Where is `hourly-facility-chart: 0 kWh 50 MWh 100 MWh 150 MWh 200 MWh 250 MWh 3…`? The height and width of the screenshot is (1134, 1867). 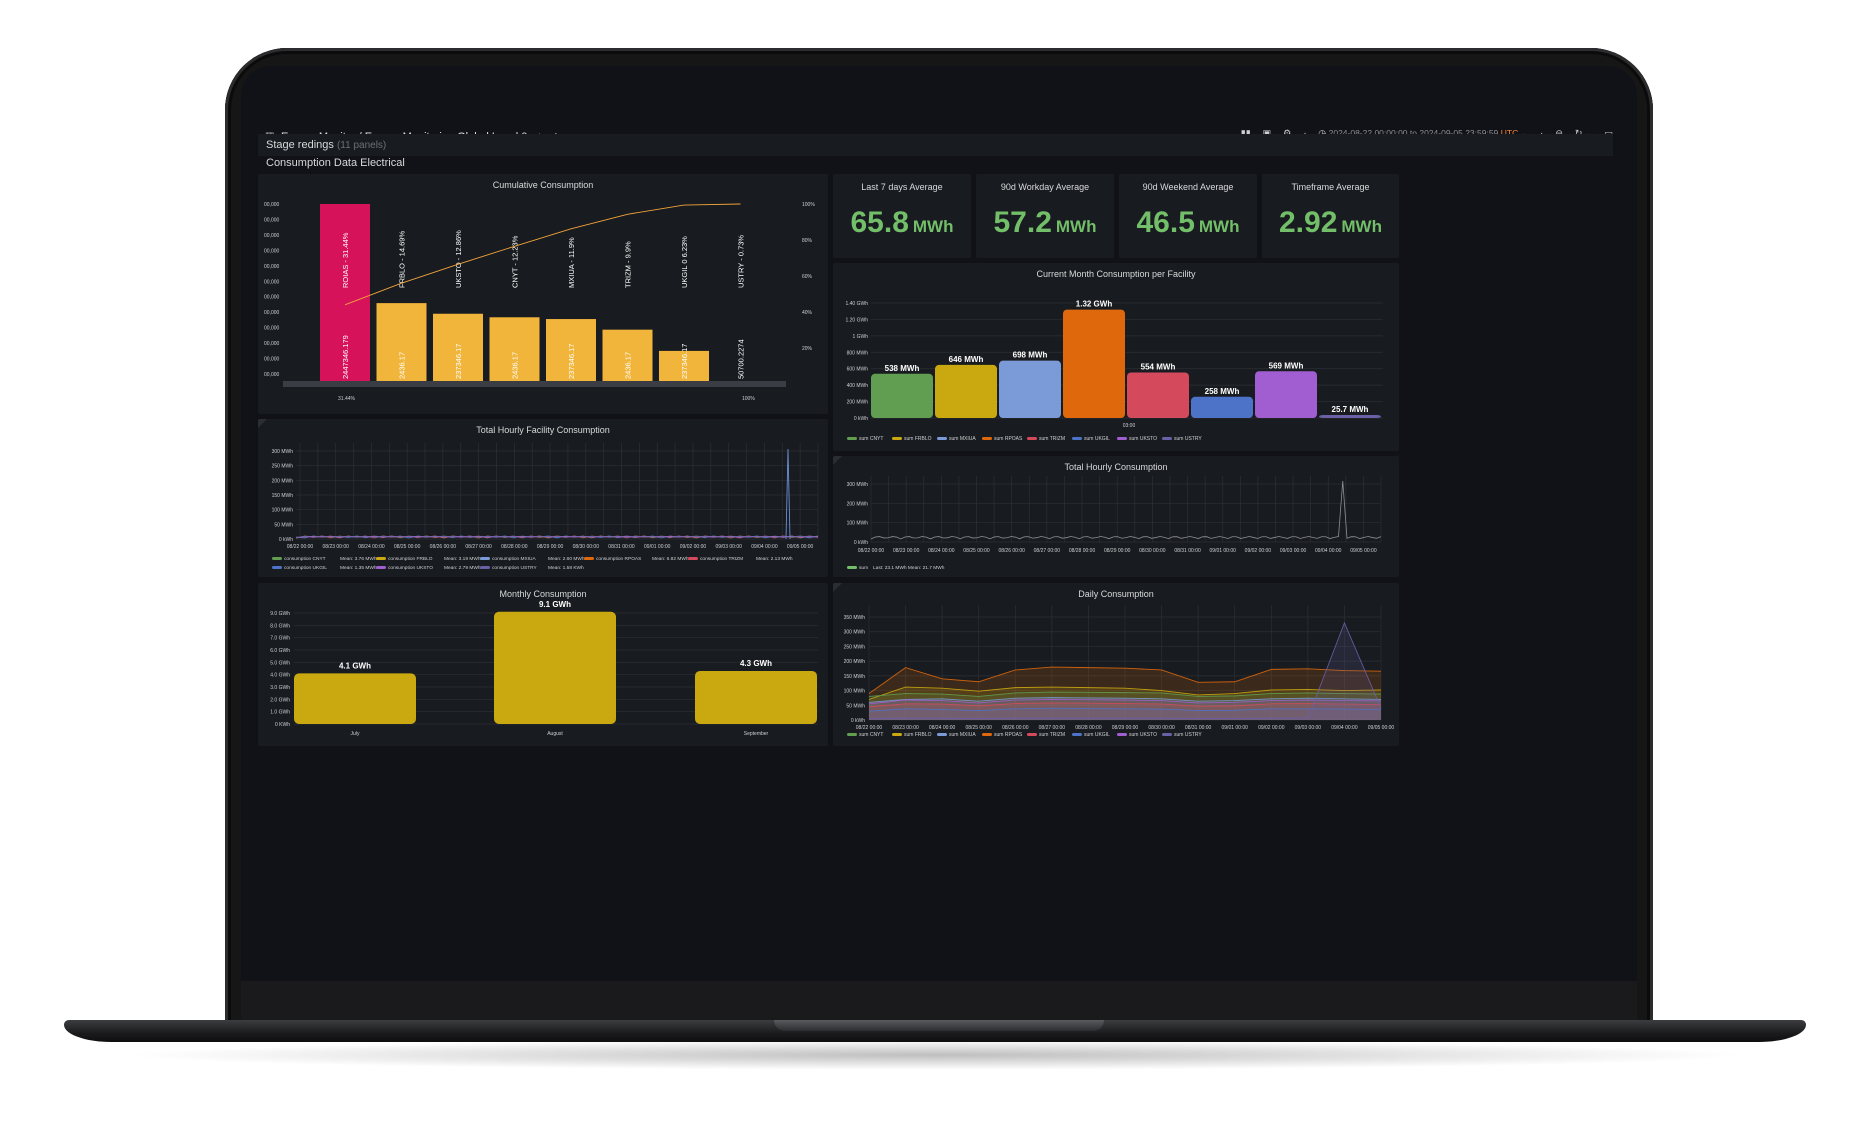 hourly-facility-chart: 0 kWh 50 MWh 100 MWh 150 MWh 200 MWh 250 MWh 3… is located at coordinates (545, 507).